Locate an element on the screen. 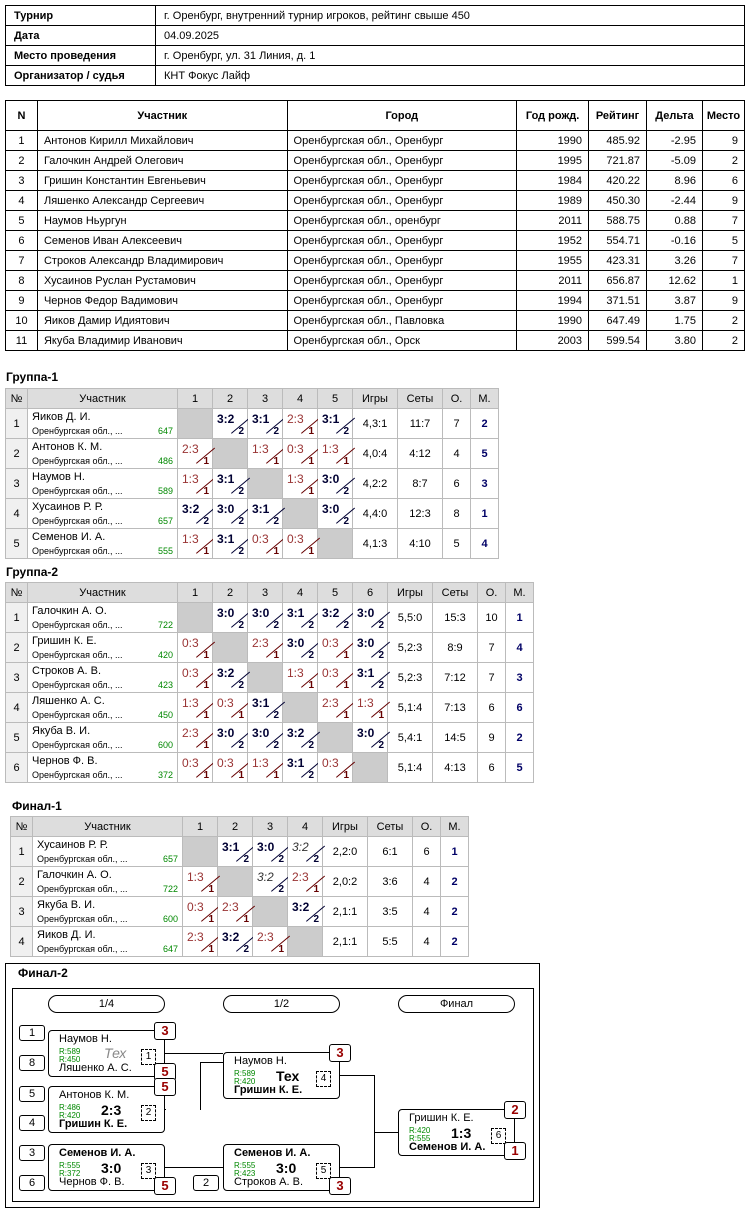  group-title: Группа-2 is located at coordinates (32, 572).